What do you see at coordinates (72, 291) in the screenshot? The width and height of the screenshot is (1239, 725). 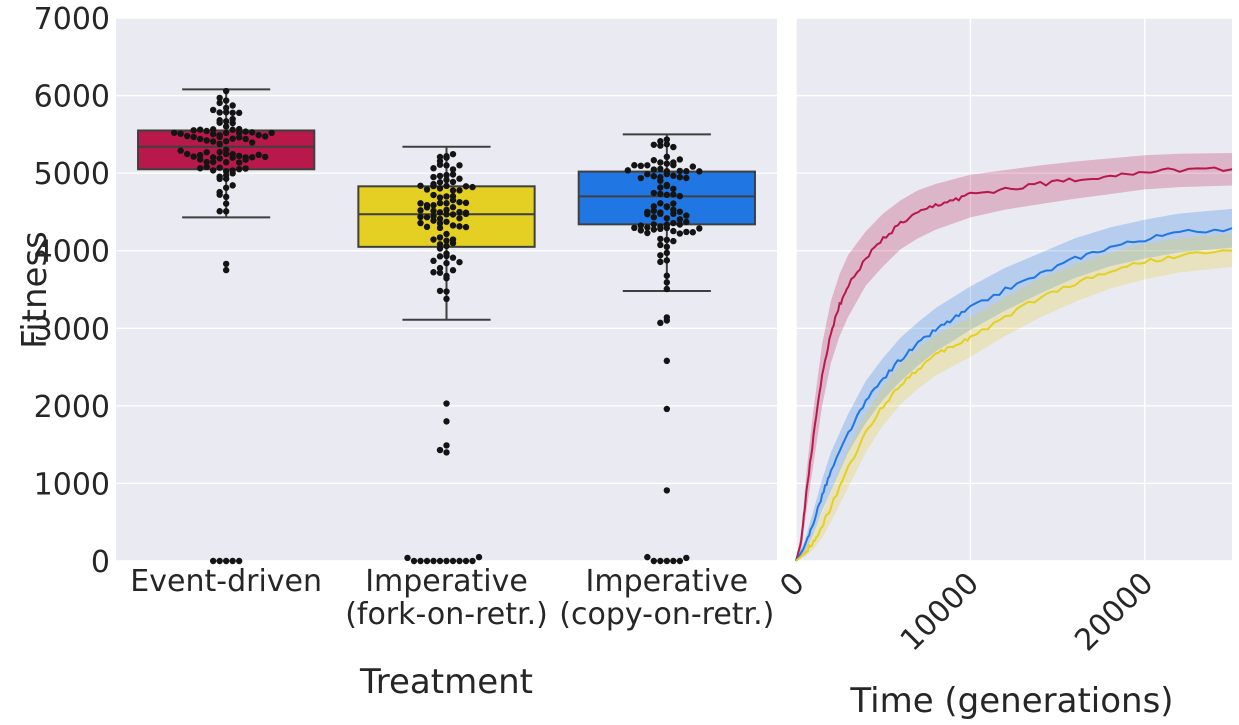 I see `boxplot-y-tick-labels: 0 1000 2000 3000 4000 5000 6000 7000` at bounding box center [72, 291].